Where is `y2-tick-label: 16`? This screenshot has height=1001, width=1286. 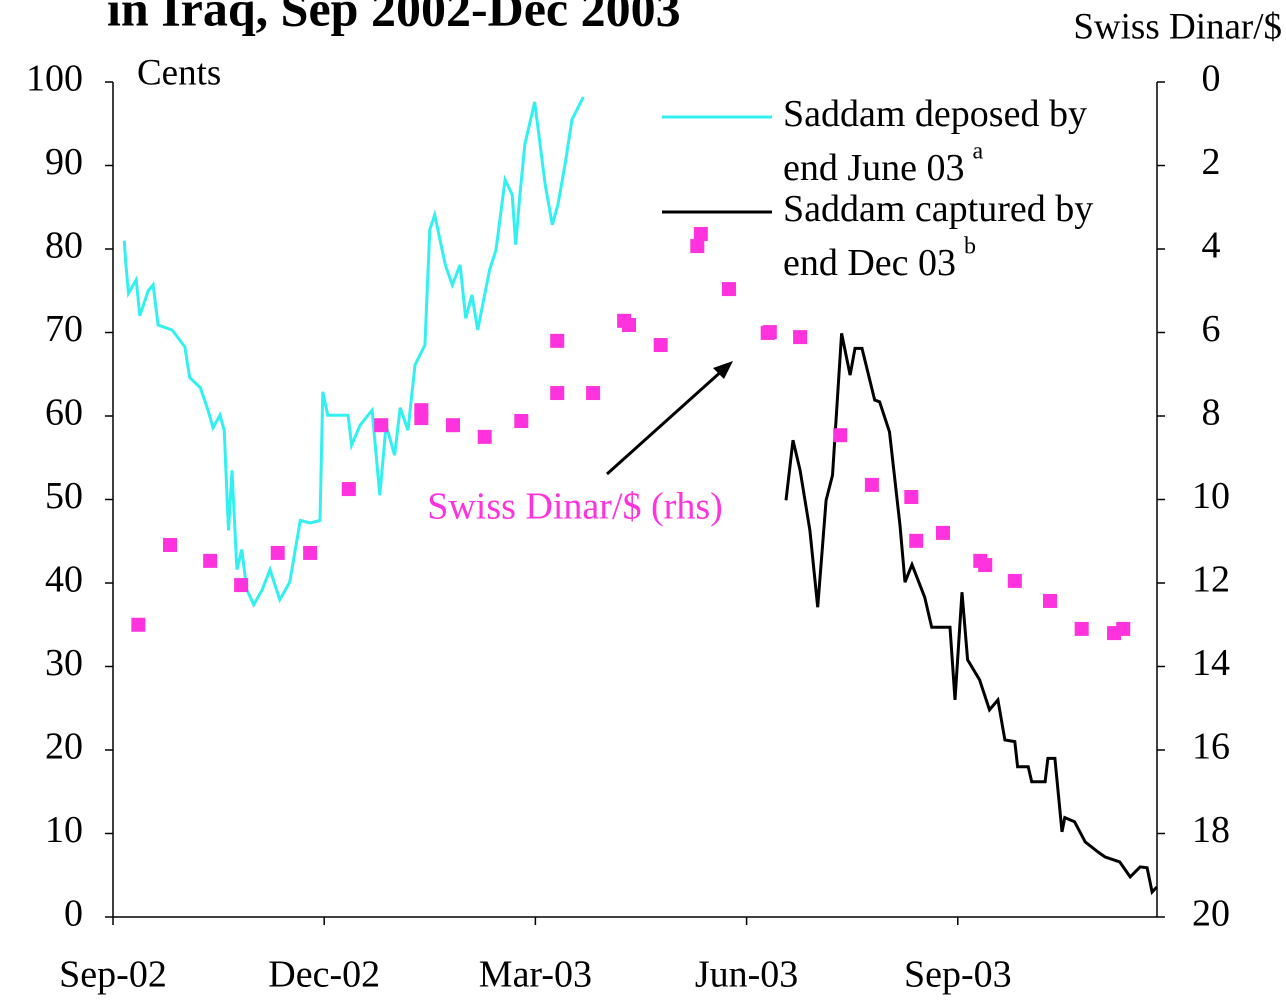
y2-tick-label: 16 is located at coordinates (1211, 747).